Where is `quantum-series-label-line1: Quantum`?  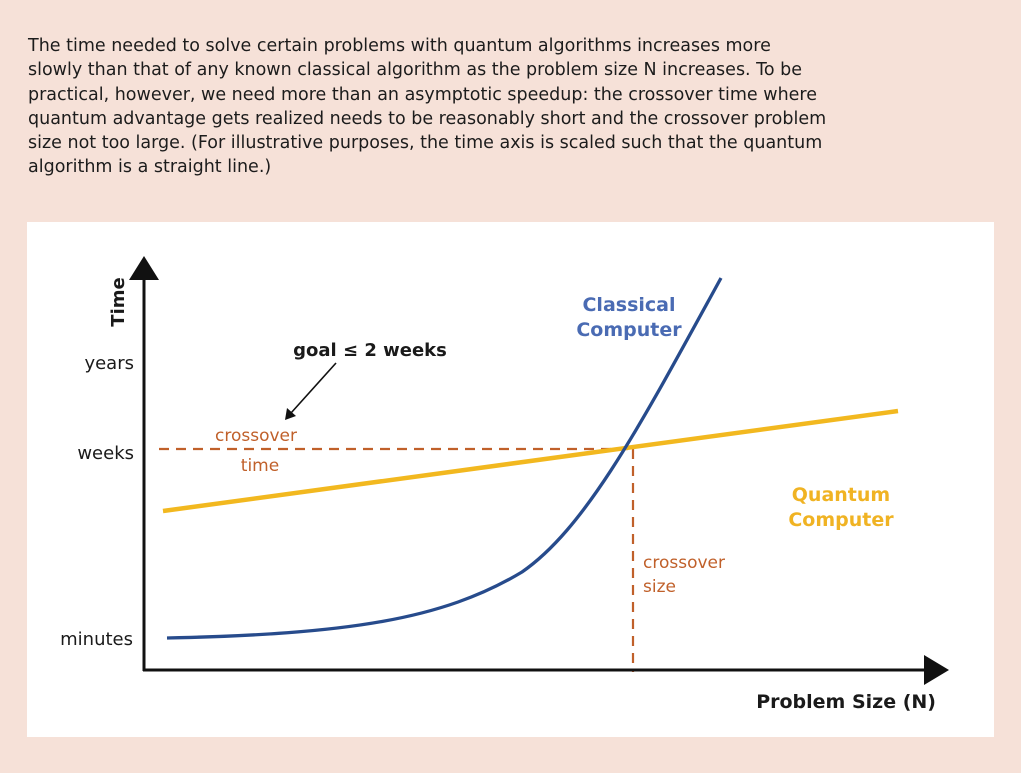 quantum-series-label-line1: Quantum is located at coordinates (841, 495).